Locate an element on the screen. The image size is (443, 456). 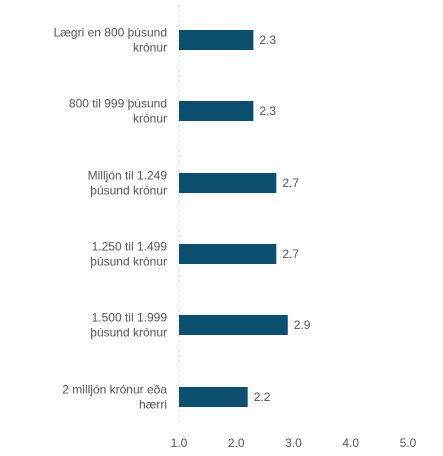
category-label: 1.250 til 1.499 is located at coordinates (130, 247).